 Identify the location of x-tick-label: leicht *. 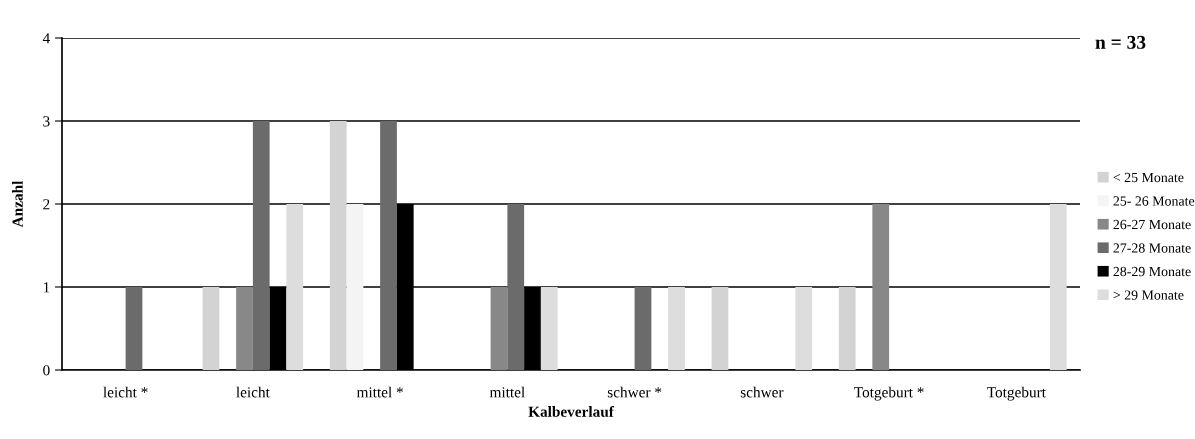
(125, 392).